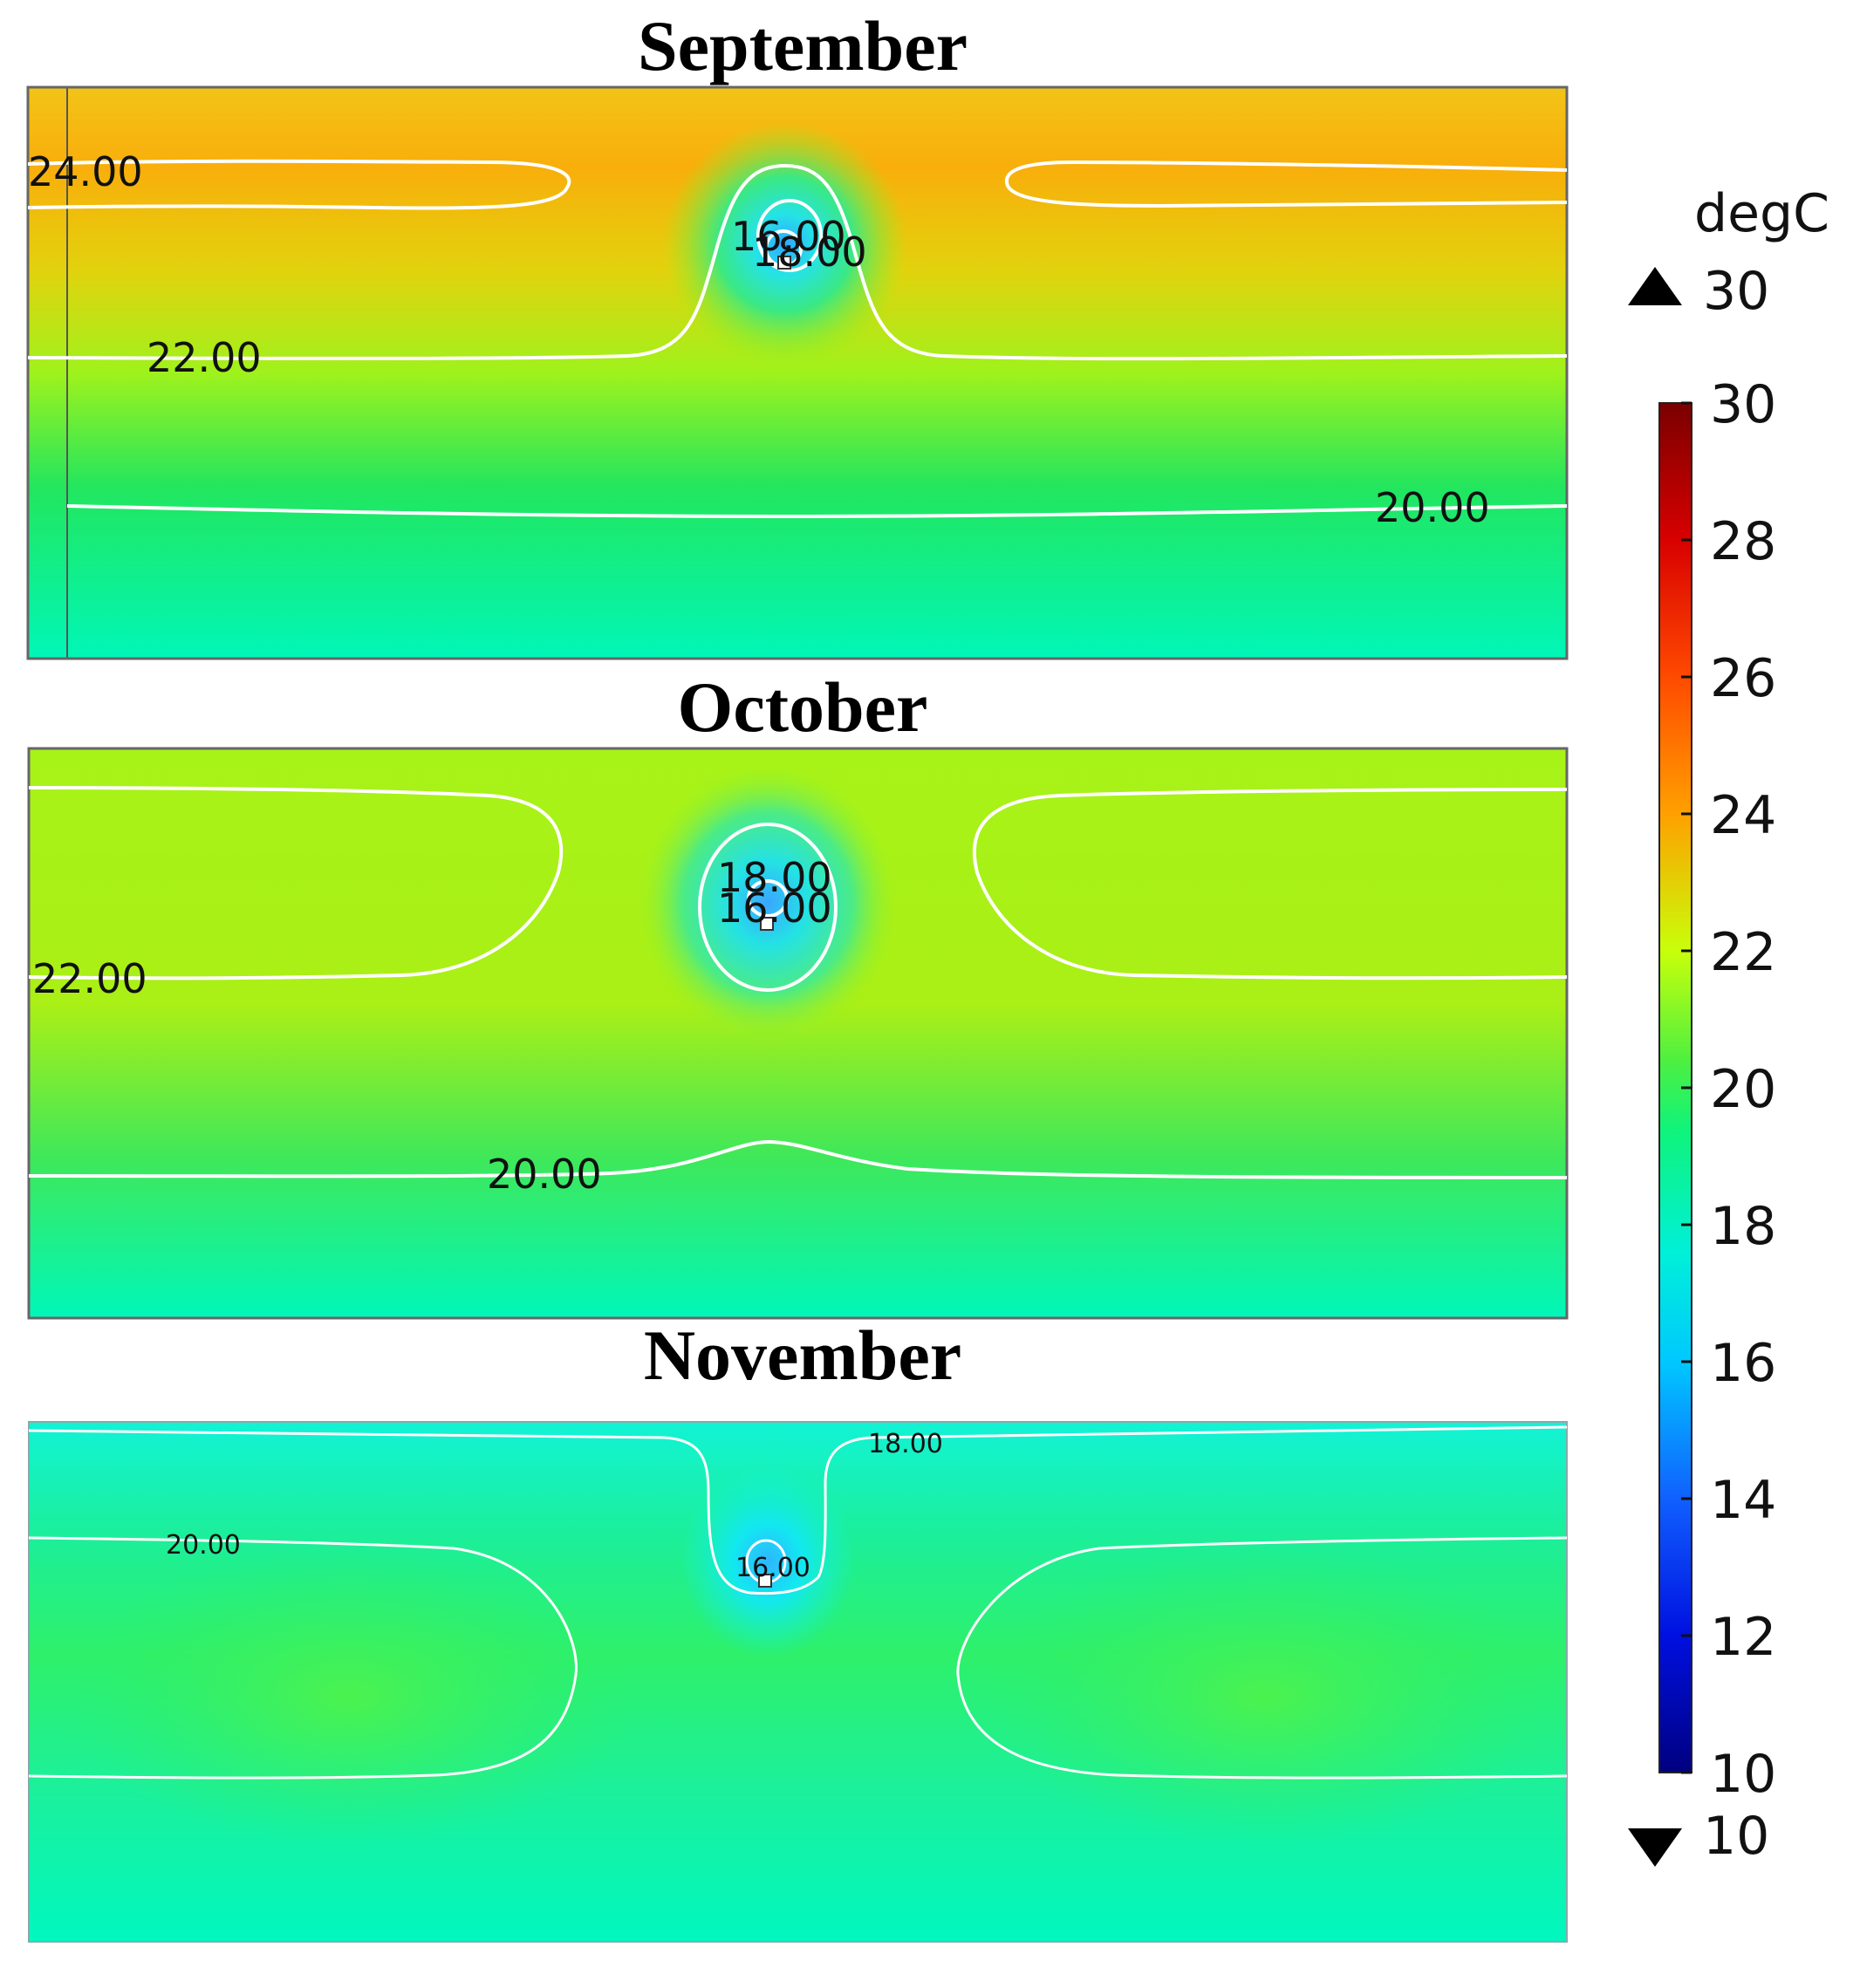  I want to click on colorbar-min-triangle-icon, so click(1655, 1847).